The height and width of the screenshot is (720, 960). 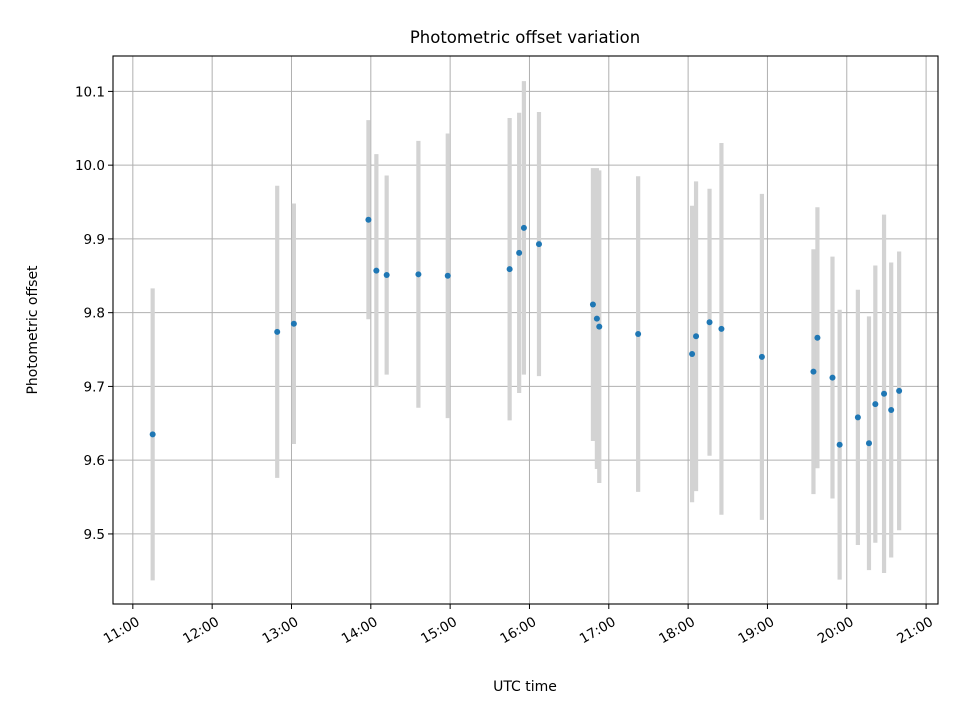 What do you see at coordinates (90, 92) in the screenshot?
I see `y-tick-label: 10.1` at bounding box center [90, 92].